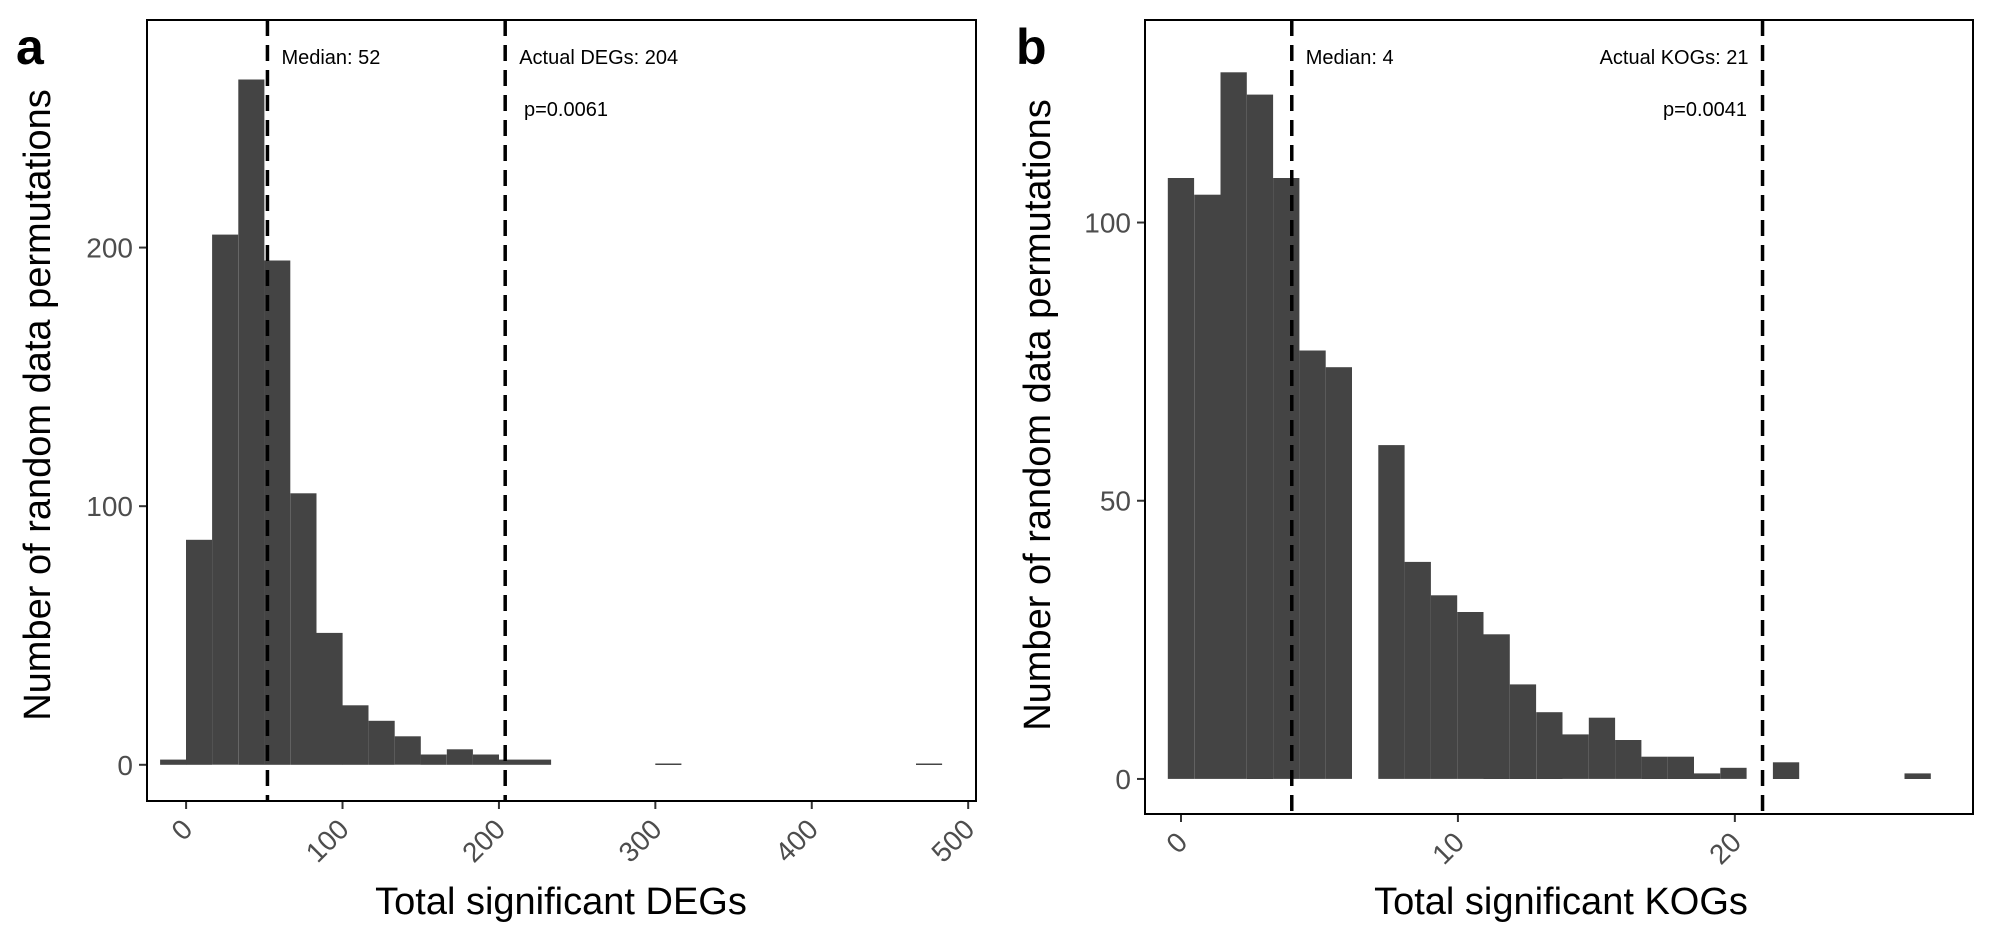 The height and width of the screenshot is (944, 1996). What do you see at coordinates (566, 110) in the screenshot?
I see `p-value-a: p=0.0061` at bounding box center [566, 110].